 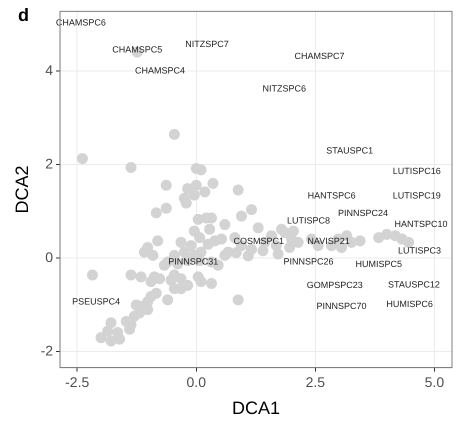 What do you see at coordinates (341, 305) in the screenshot?
I see `annotation: PINNSPC70` at bounding box center [341, 305].